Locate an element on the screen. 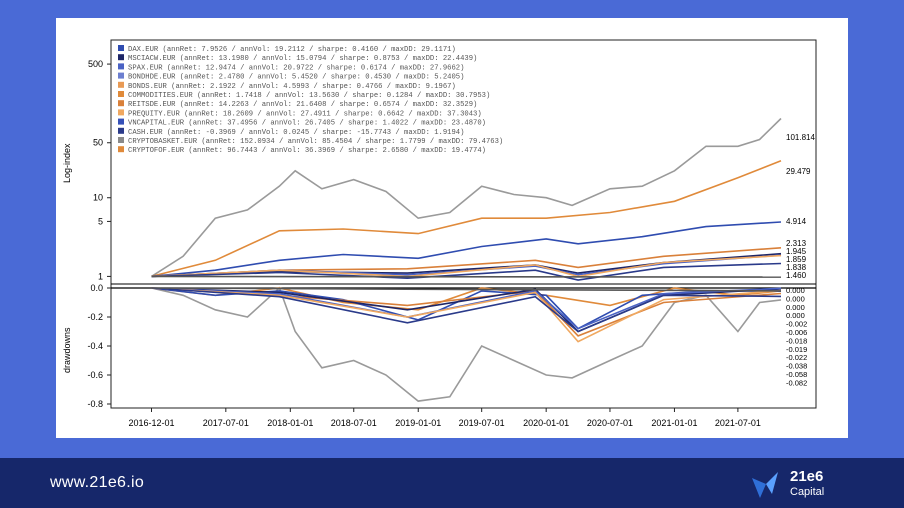 This screenshot has width=904, height=508. drawdown-line-CASH.EUR is located at coordinates (466, 289).